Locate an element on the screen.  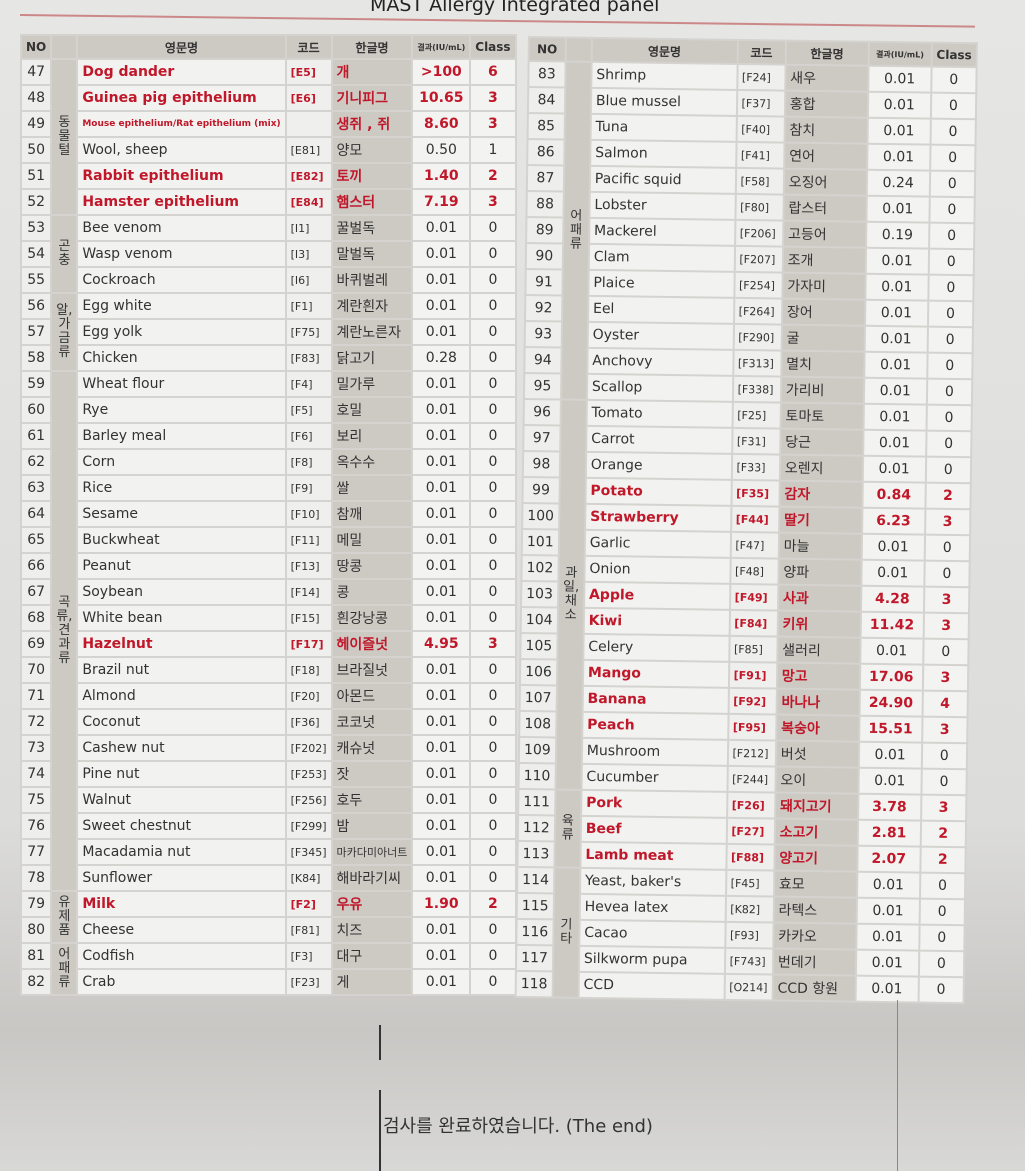
header-code: 코드 is located at coordinates (308, 47).